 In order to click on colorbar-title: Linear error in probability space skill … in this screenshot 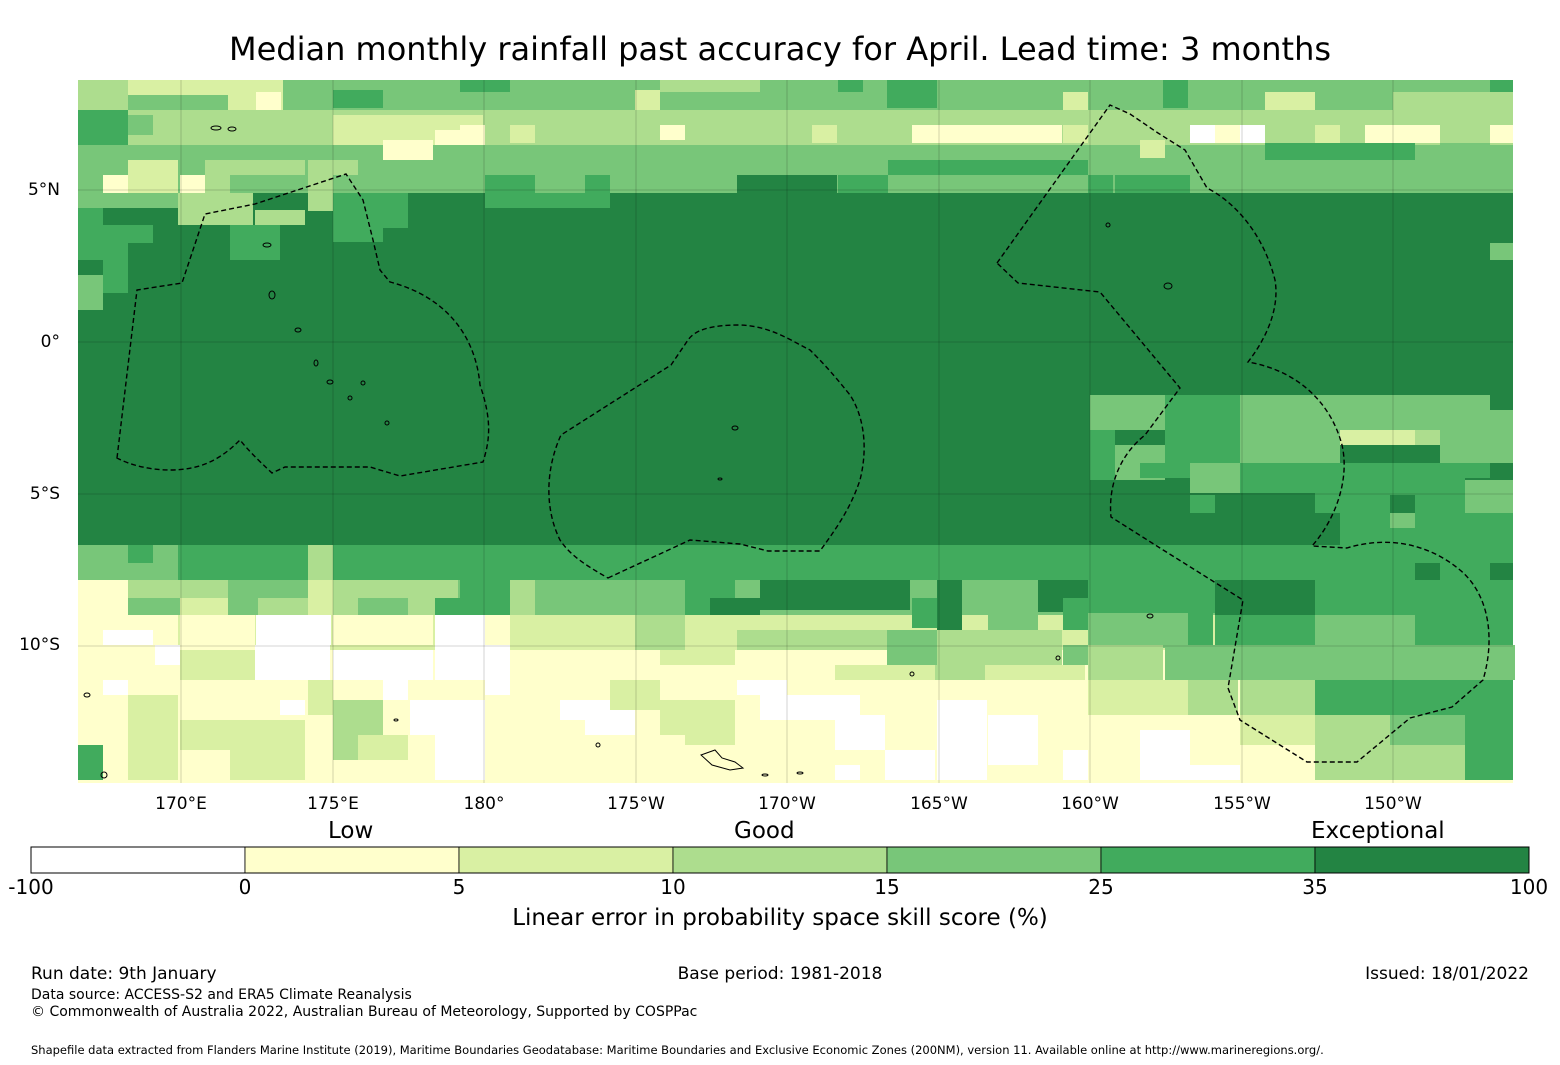, I will do `click(780, 918)`.